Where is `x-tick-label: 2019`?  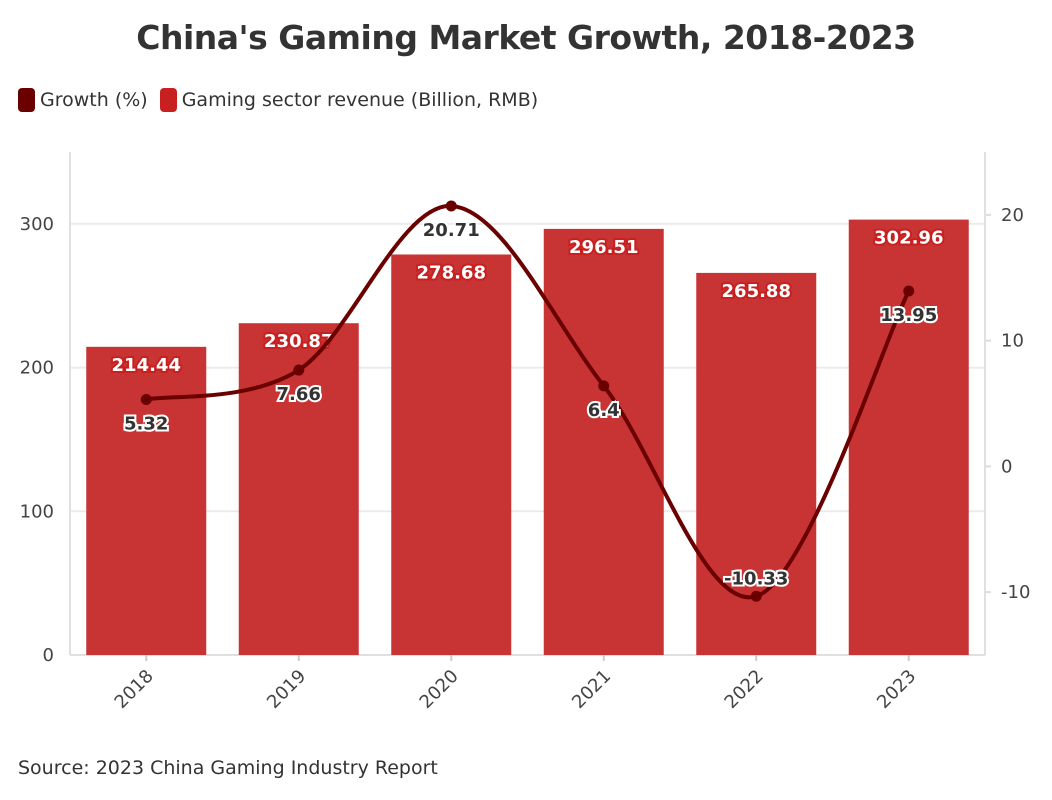 x-tick-label: 2019 is located at coordinates (286, 689).